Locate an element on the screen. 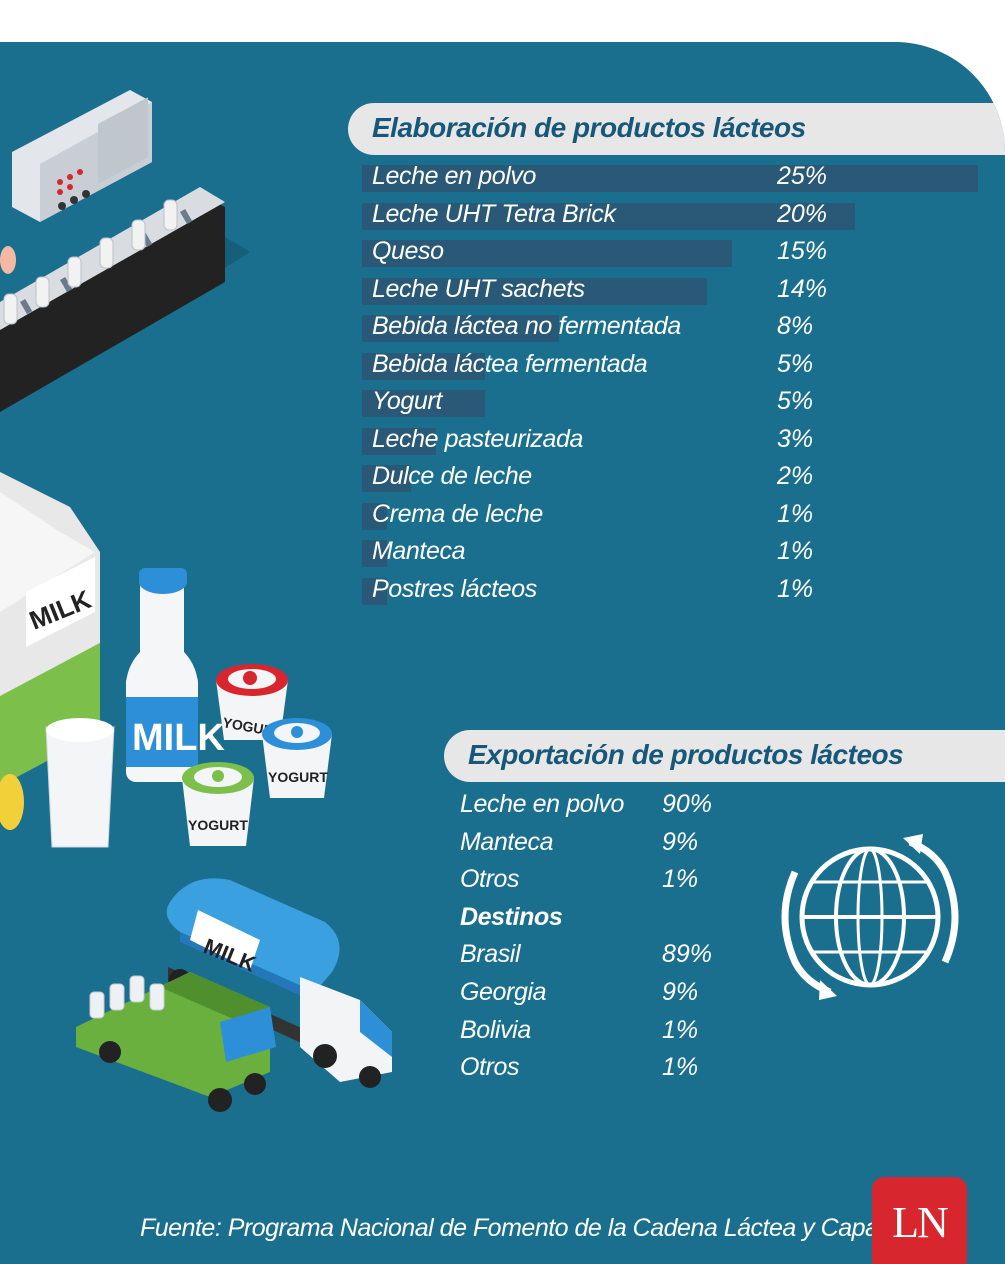 This screenshot has width=1005, height=1264. elaboration-row: Leche UHT Tetra Brick 20% is located at coordinates (670, 216).